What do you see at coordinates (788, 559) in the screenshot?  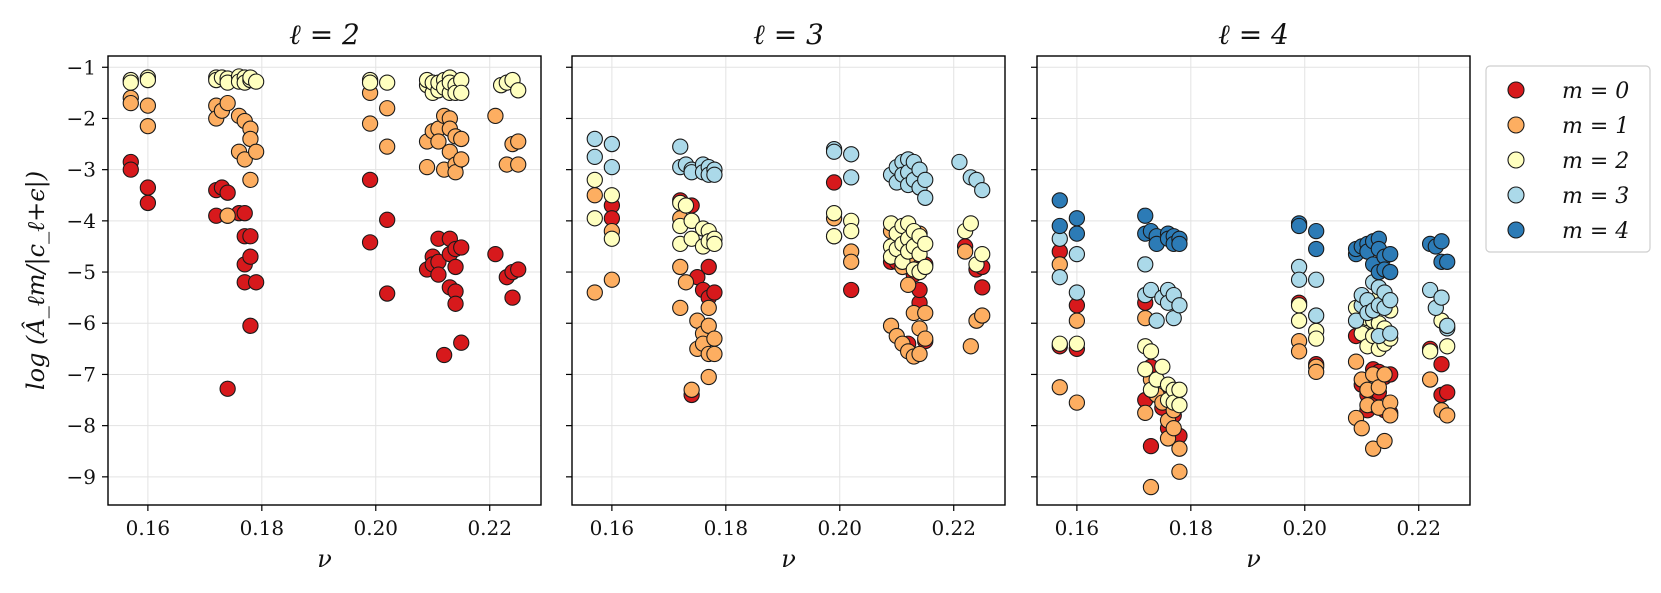 I see `panel-2-x-axis-label: ν` at bounding box center [788, 559].